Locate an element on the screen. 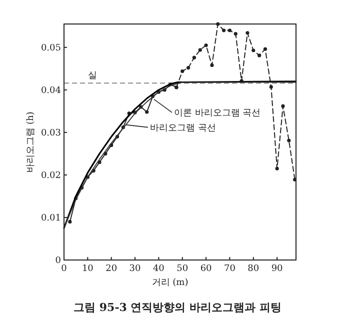  y-tick-label: 0.02 is located at coordinates (50, 175).